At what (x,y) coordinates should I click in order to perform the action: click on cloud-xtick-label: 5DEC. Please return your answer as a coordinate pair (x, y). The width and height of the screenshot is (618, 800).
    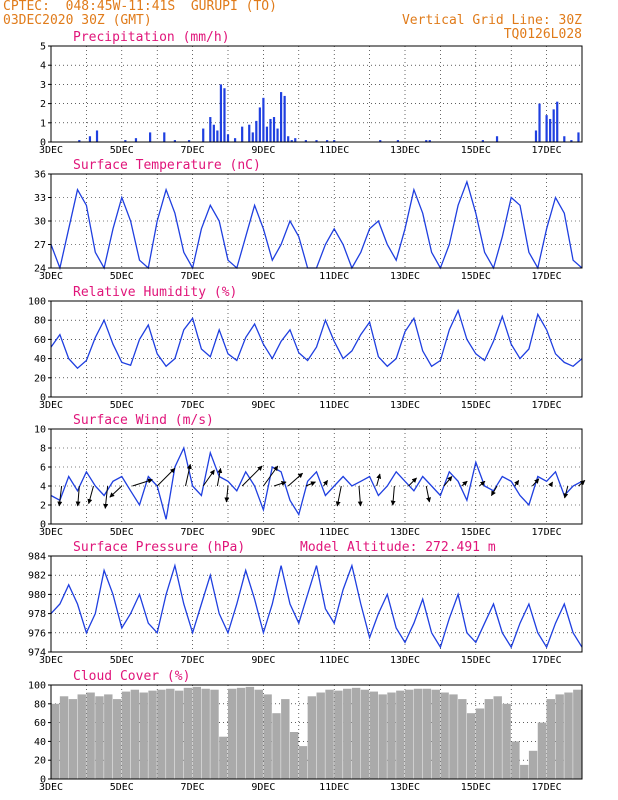
    Looking at the image, I should click on (122, 787).